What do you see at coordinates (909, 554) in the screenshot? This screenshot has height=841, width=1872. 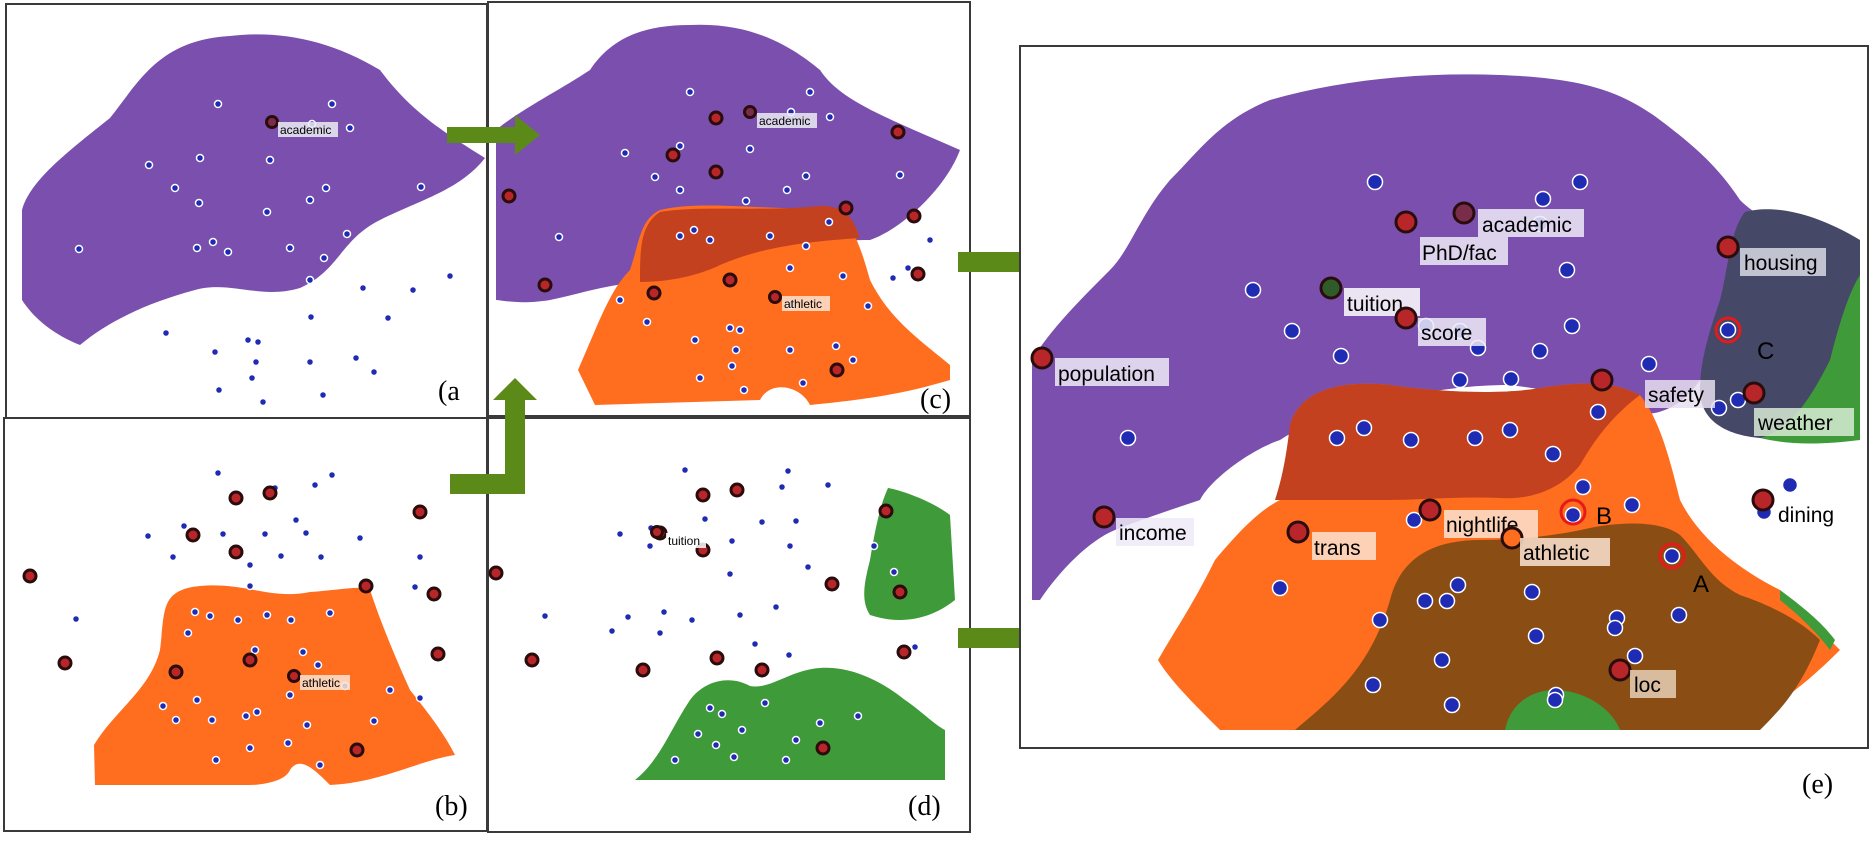 I see `green-region-right` at bounding box center [909, 554].